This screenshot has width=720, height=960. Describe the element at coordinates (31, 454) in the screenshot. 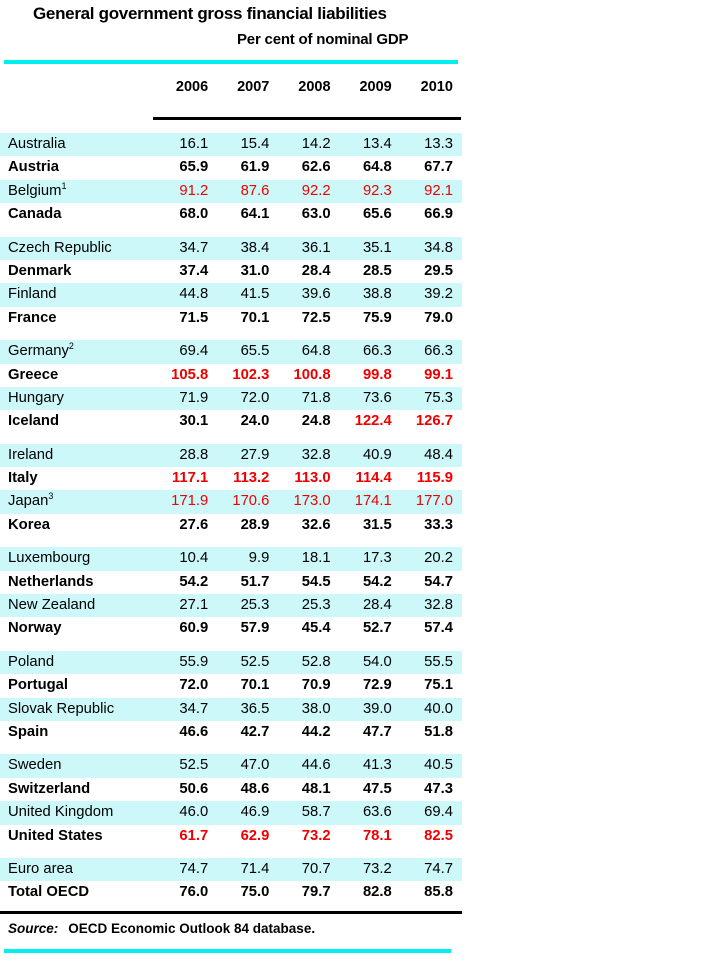

I see `country-name: Ireland` at that location.